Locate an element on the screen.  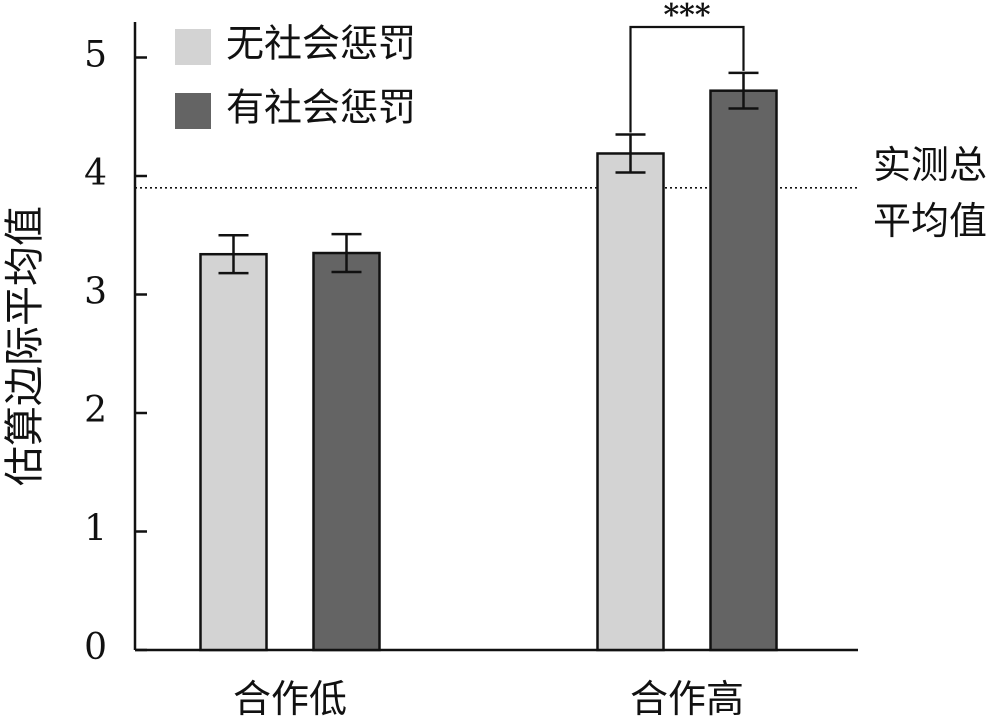
y-tick-label: 1 is located at coordinates (95, 529).